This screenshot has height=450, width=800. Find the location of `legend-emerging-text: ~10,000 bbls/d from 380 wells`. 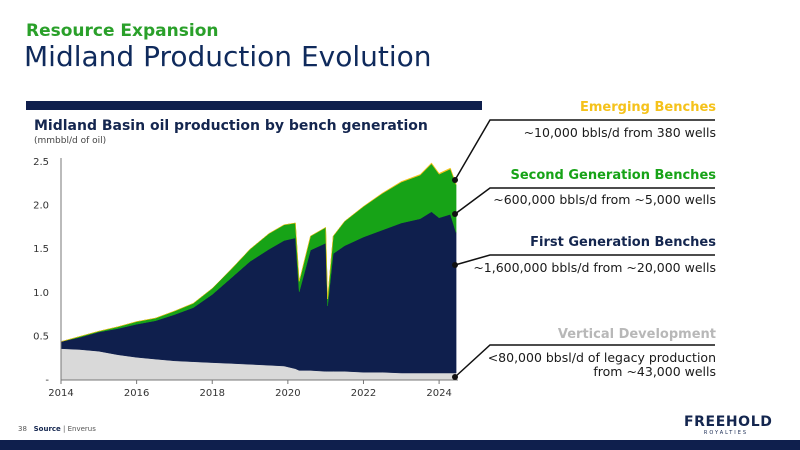

legend-emerging-text: ~10,000 bbls/d from 380 wells is located at coordinates (619, 132).